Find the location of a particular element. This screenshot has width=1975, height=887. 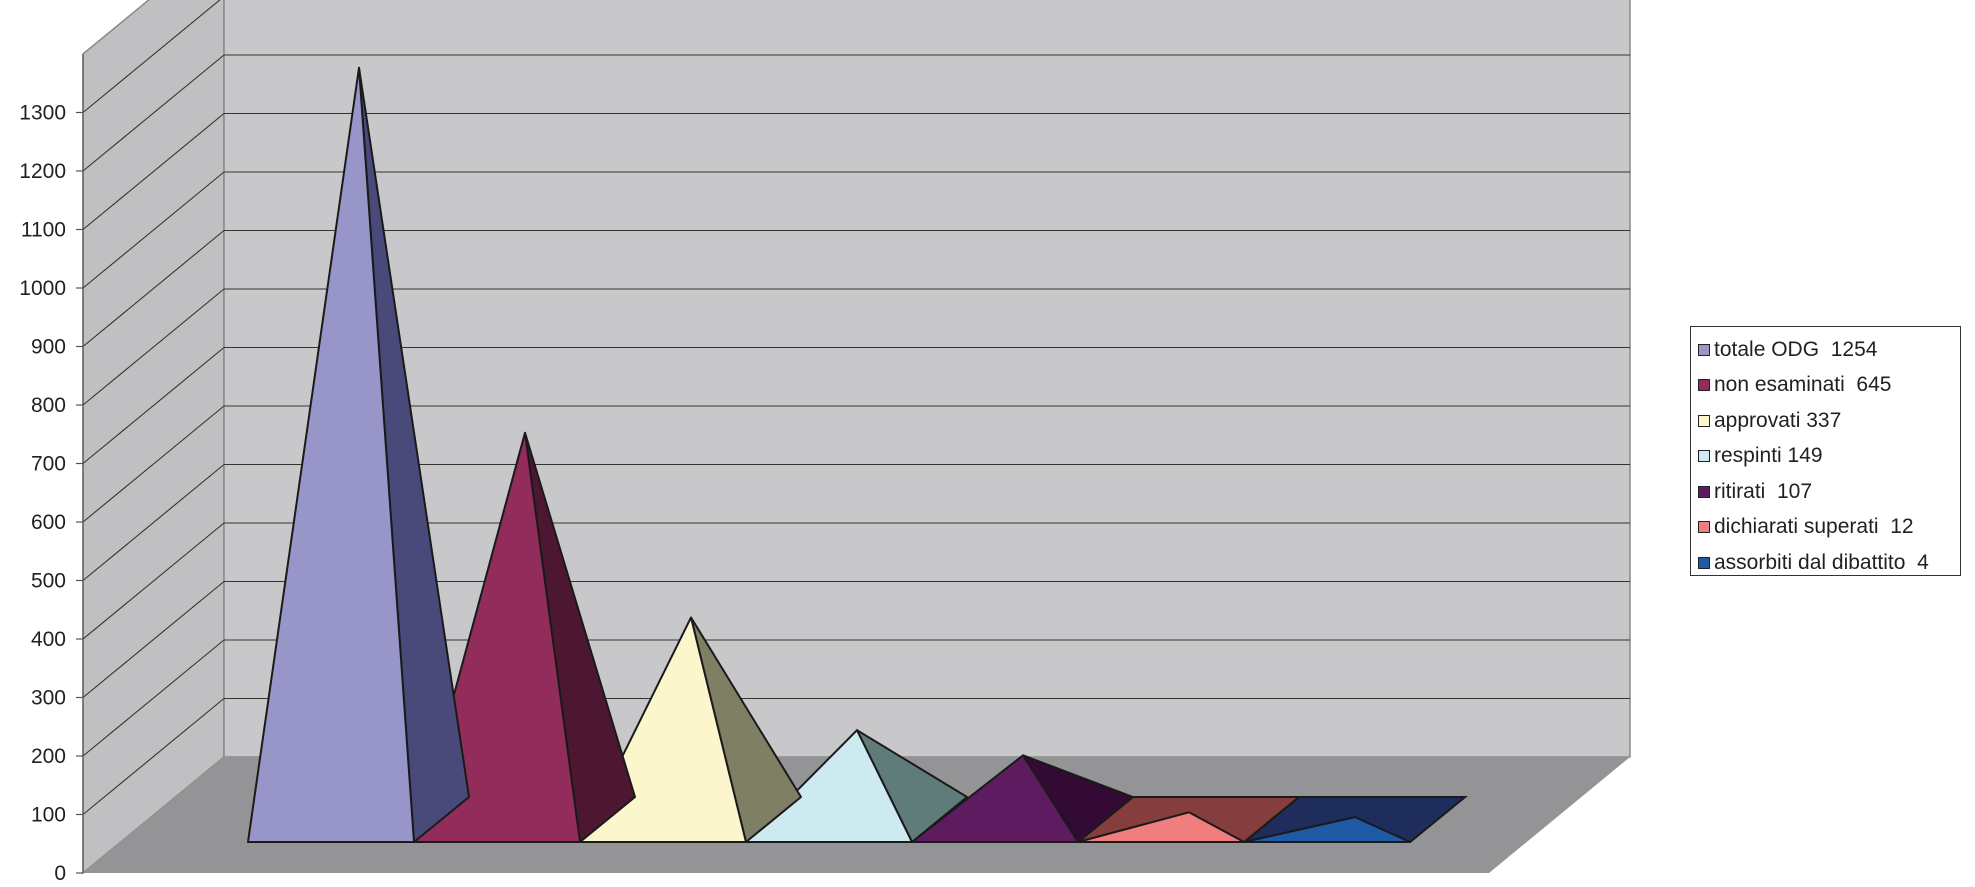

y-tick-label: 1200 is located at coordinates (42, 171).